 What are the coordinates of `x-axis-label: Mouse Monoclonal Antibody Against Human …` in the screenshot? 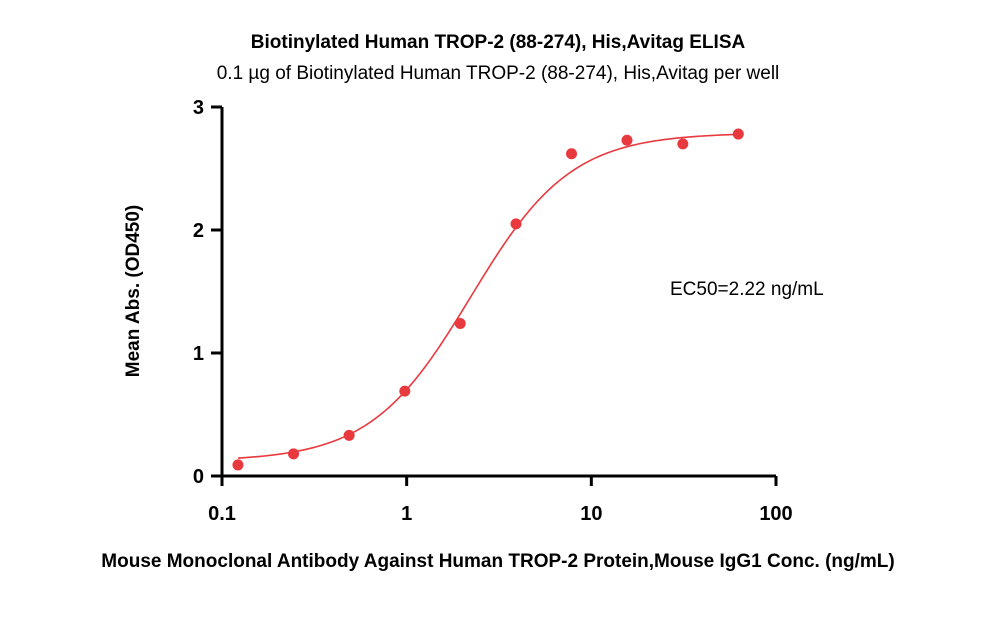 It's located at (497, 561).